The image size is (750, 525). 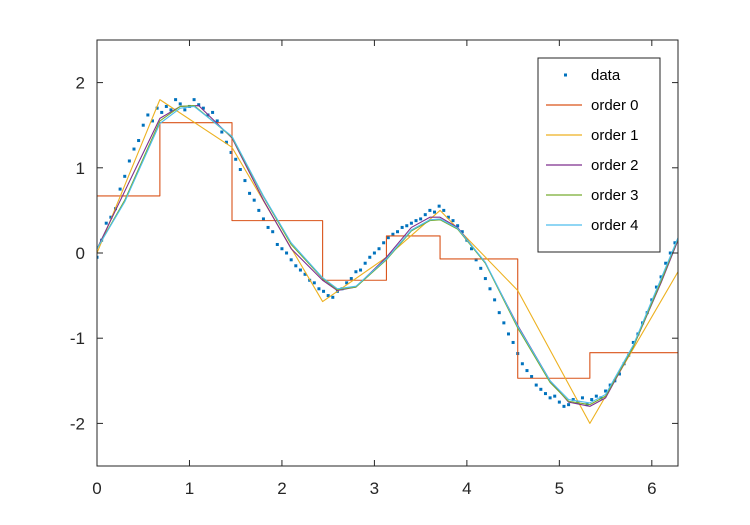 What do you see at coordinates (80, 168) in the screenshot?
I see `y-tick-label: 1` at bounding box center [80, 168].